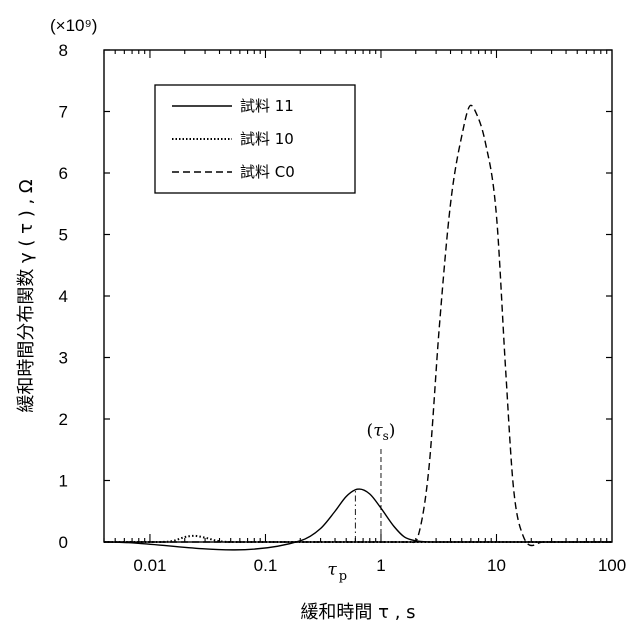 The width and height of the screenshot is (640, 640). Describe the element at coordinates (63, 542) in the screenshot. I see `y-tick-label: 0` at that location.